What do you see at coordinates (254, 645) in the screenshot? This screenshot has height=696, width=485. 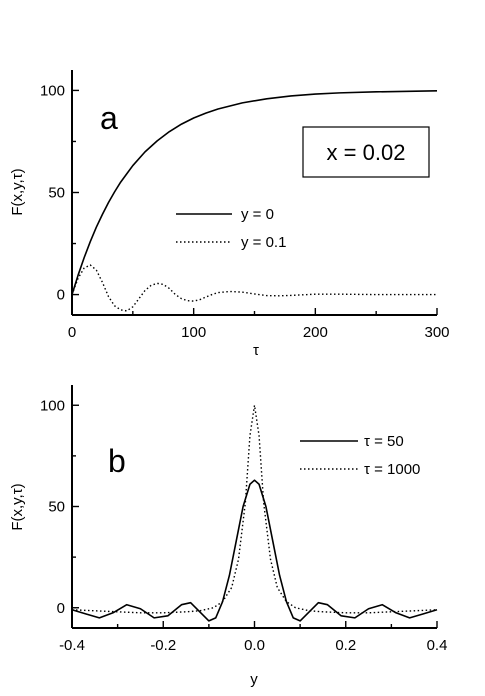 I see `panel-b-x-tick-label: 0.0` at bounding box center [254, 645].